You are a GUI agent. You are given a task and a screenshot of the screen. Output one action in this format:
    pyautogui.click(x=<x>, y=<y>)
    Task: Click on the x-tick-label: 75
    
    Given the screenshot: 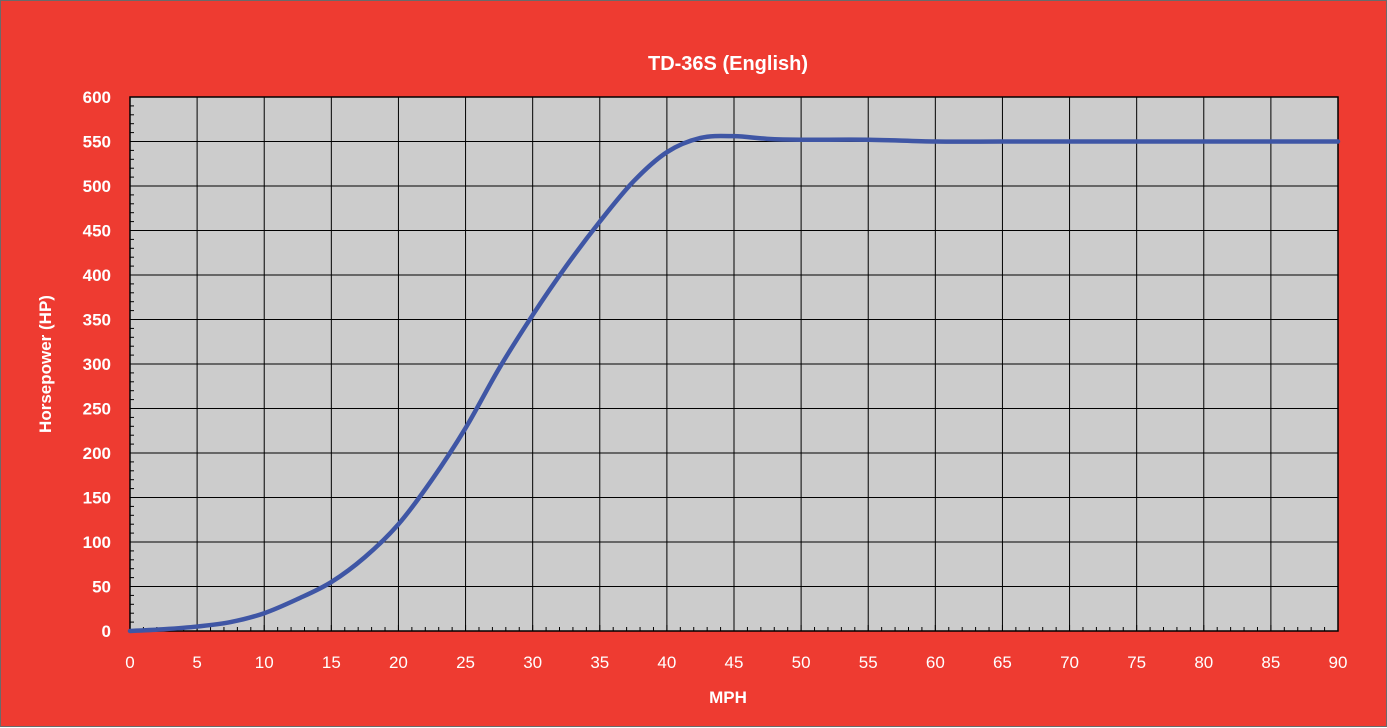 What is the action you would take?
    pyautogui.click(x=1136, y=662)
    